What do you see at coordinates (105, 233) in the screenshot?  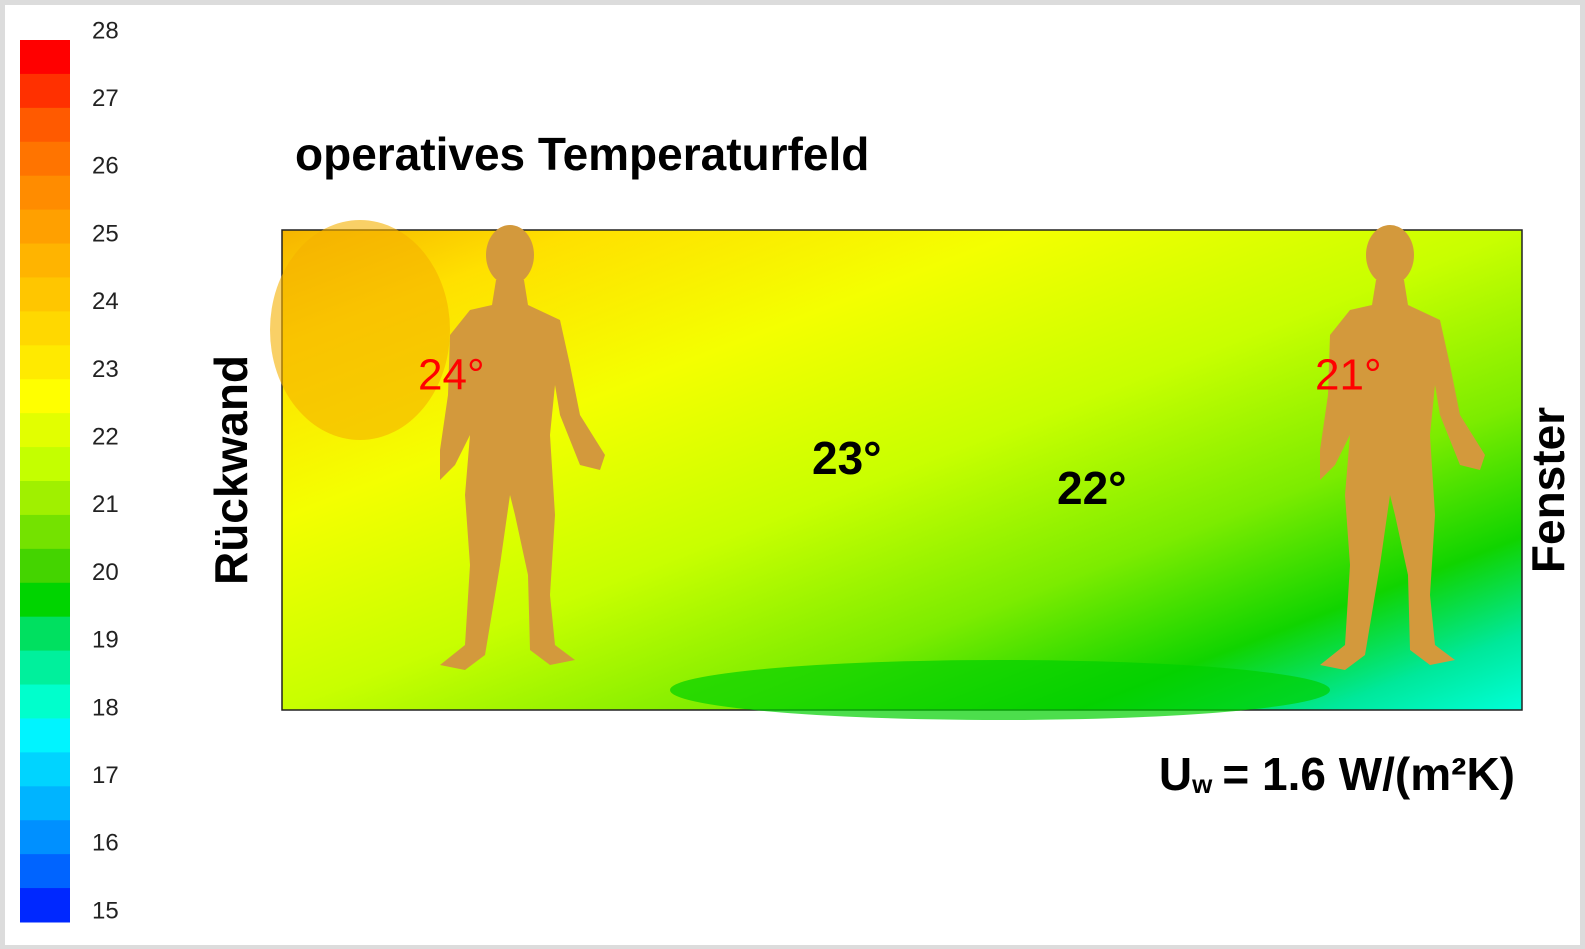 I see `colorbar-tick-label: 25` at bounding box center [105, 233].